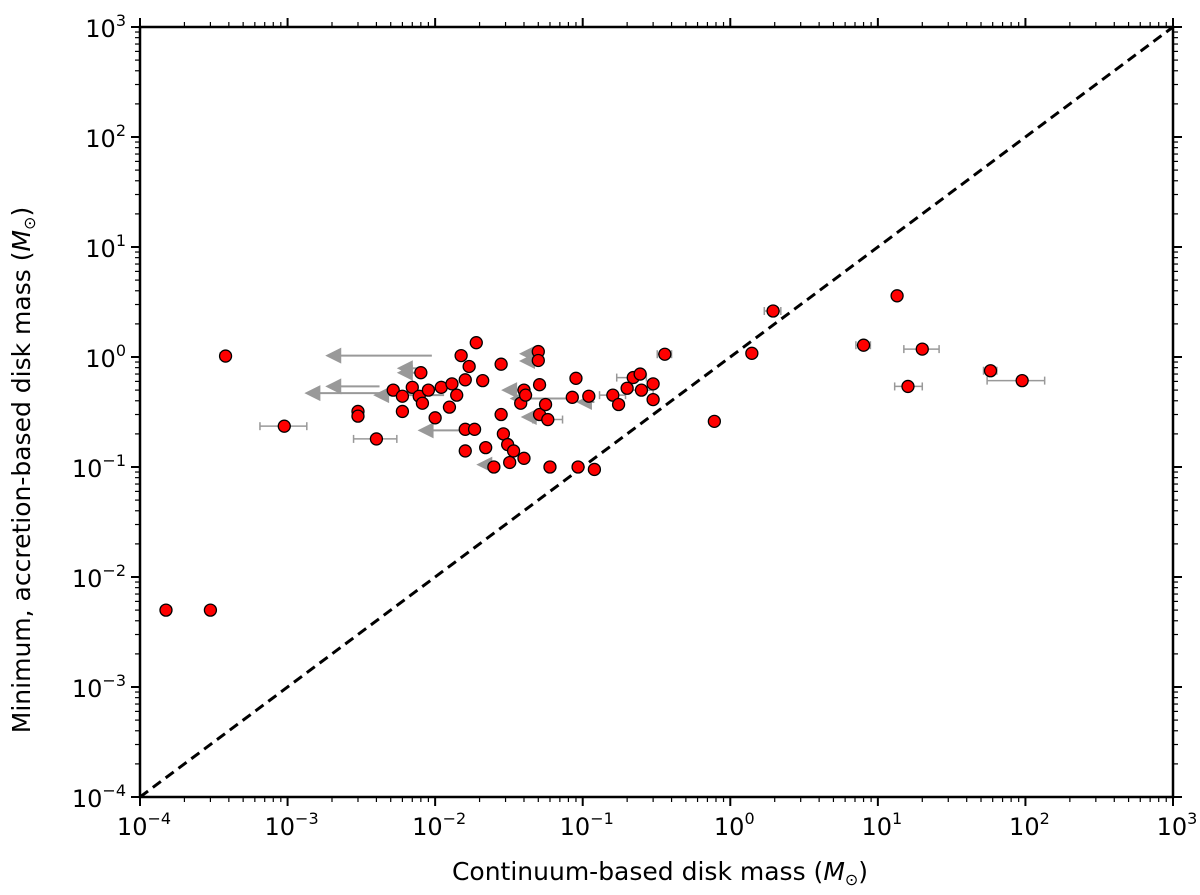 This screenshot has height=895, width=1200. I want to click on x-tick-label-exponent: 1, so click(897, 818).